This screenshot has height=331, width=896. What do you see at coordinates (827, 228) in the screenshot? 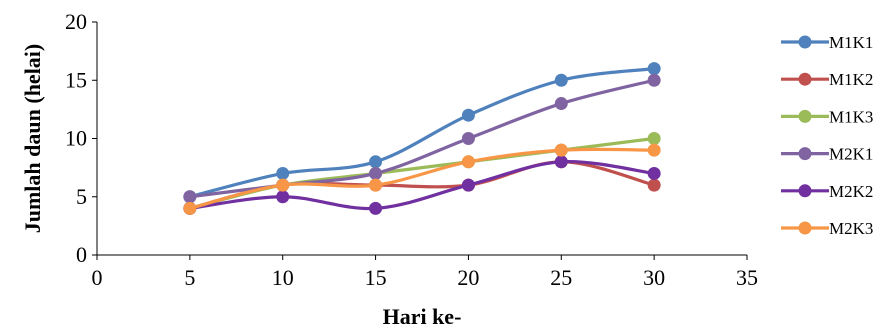
I see `legend-item-m2k3: M2K3` at bounding box center [827, 228].